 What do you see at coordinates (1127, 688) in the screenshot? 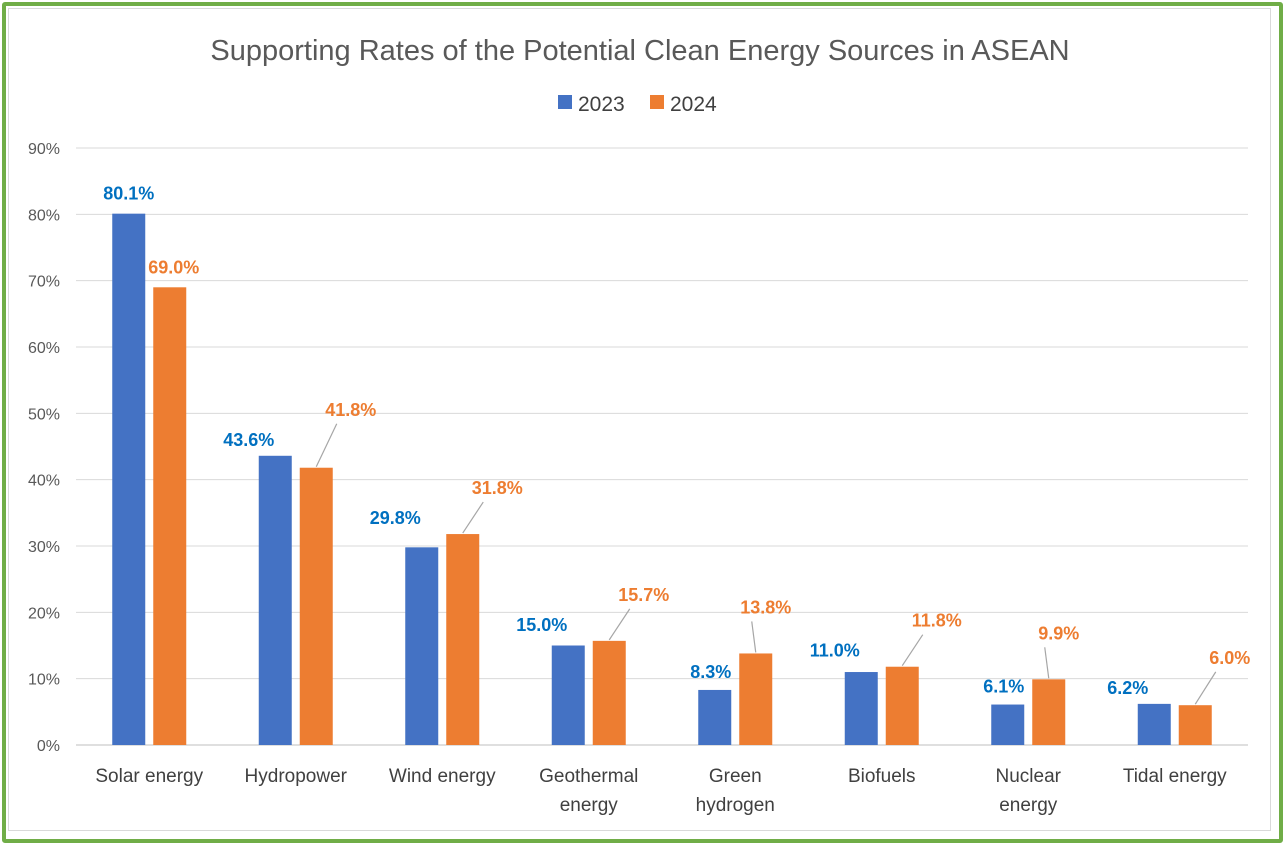
I see `data-label: 6.2%` at bounding box center [1127, 688].